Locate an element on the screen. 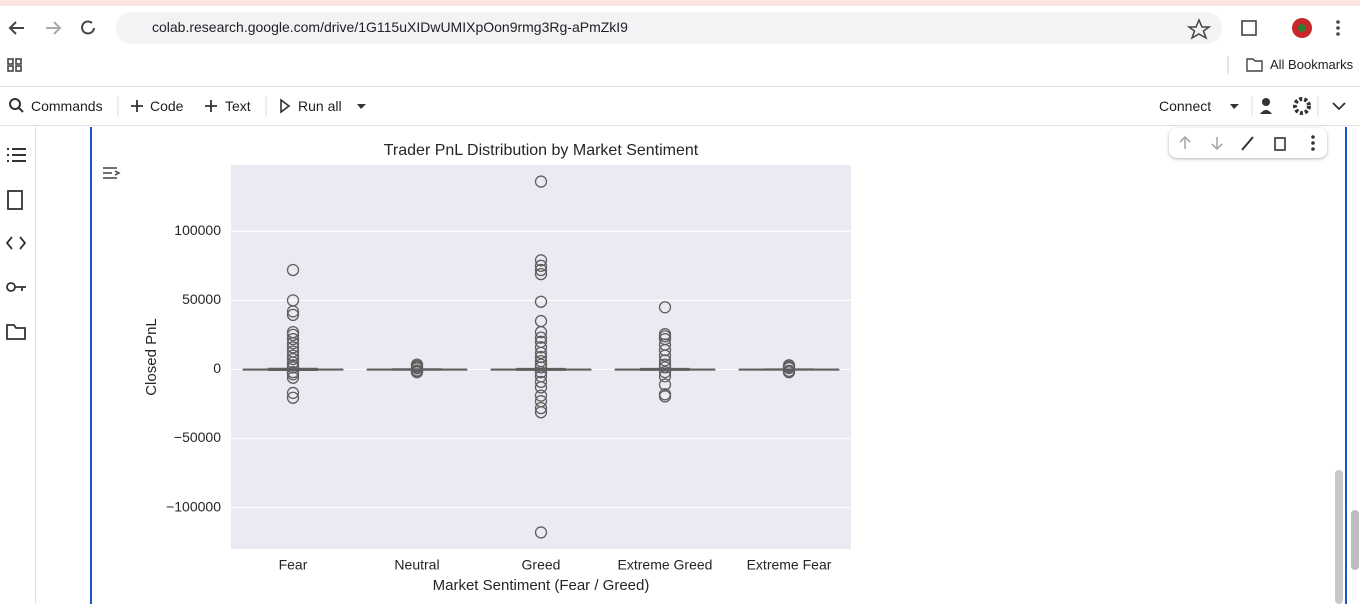 Image resolution: width=1360 pixels, height=604 pixels. key-shaft is located at coordinates (20, 288).